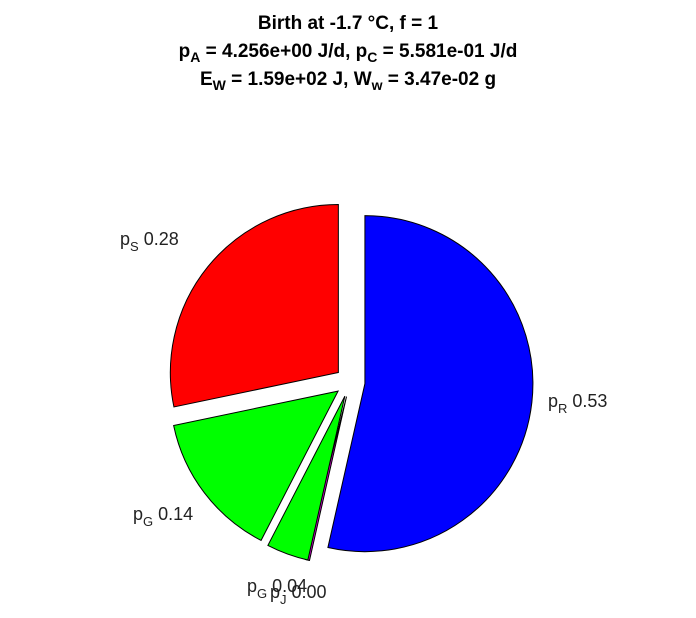 The height and width of the screenshot is (618, 696). I want to click on title-line-3: EW = 1.59e+02 J, Ww = 3.47e-02 g, so click(348, 81).